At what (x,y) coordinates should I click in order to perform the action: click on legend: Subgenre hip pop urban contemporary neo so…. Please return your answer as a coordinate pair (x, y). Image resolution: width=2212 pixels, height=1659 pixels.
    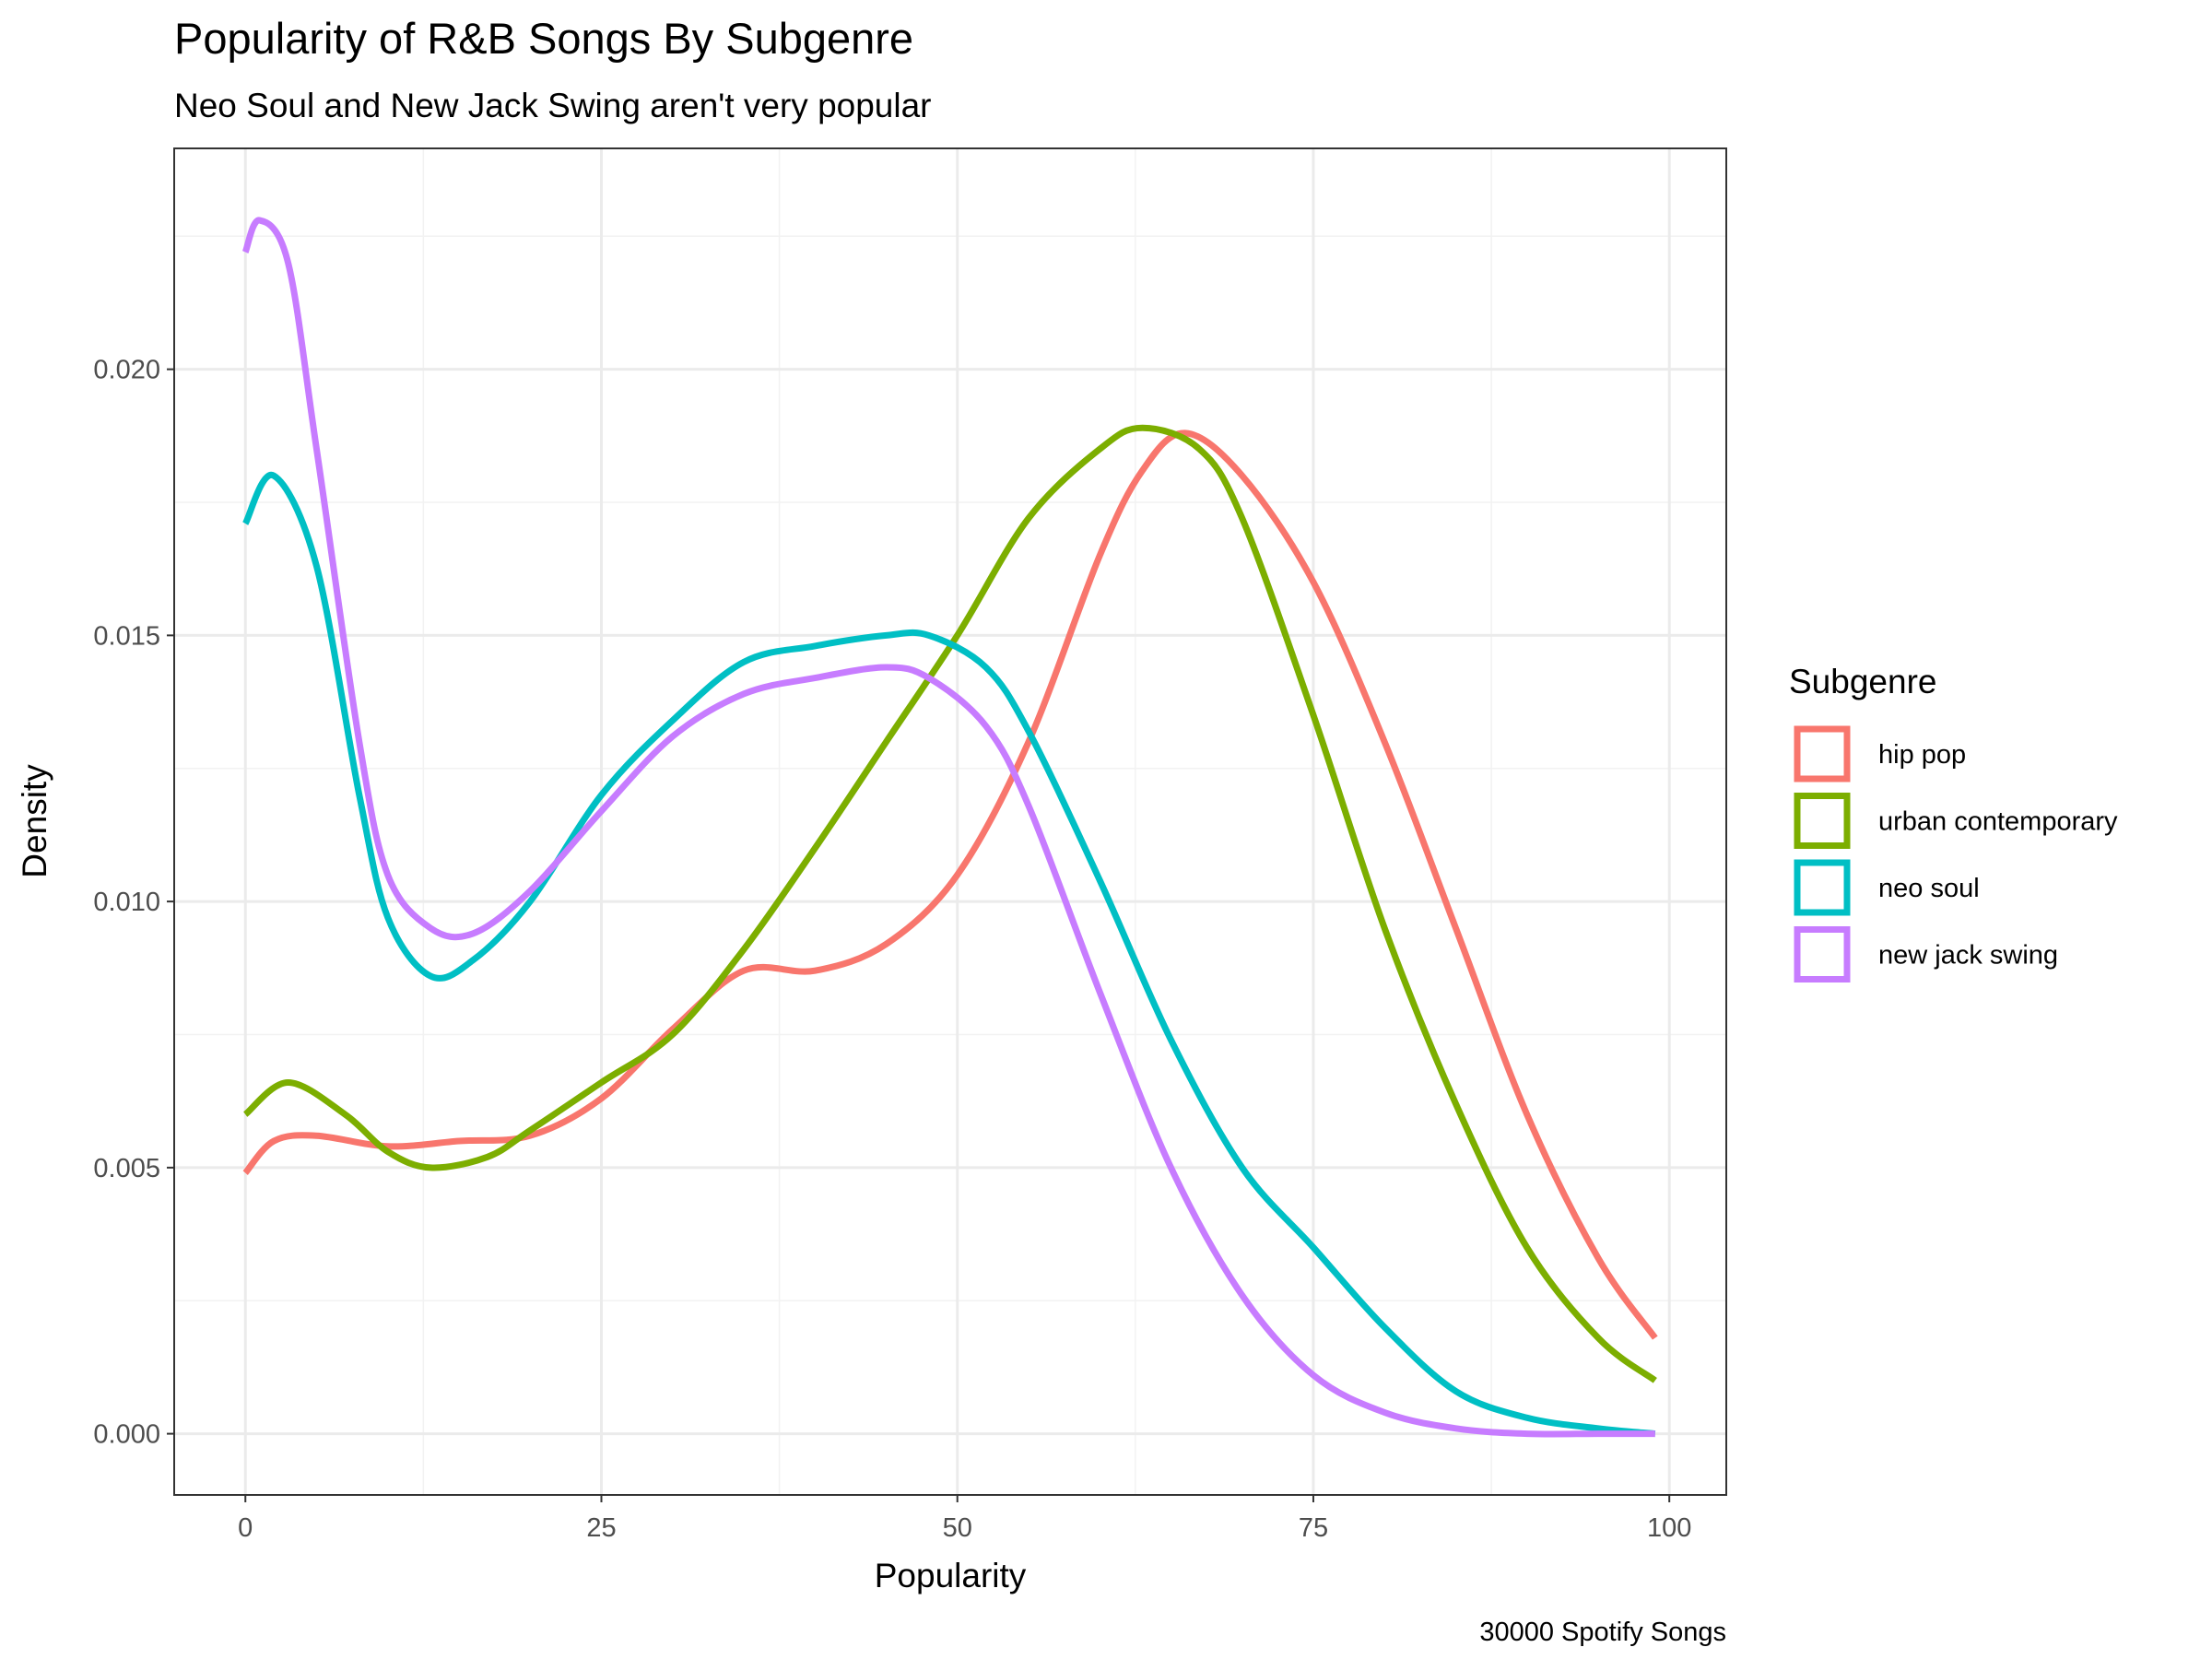
    Looking at the image, I should click on (1953, 822).